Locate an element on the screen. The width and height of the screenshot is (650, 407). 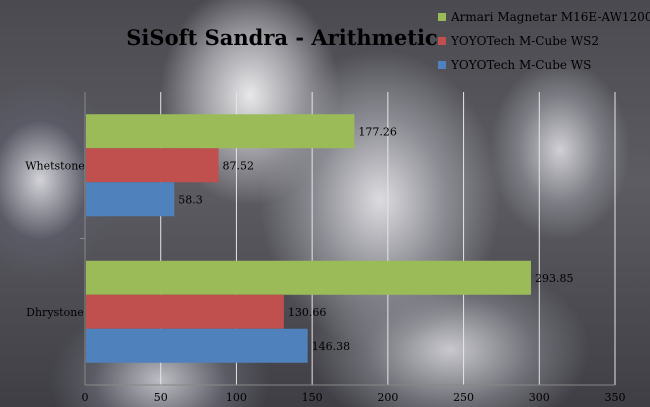
data-label: 58.3 is located at coordinates (190, 199).